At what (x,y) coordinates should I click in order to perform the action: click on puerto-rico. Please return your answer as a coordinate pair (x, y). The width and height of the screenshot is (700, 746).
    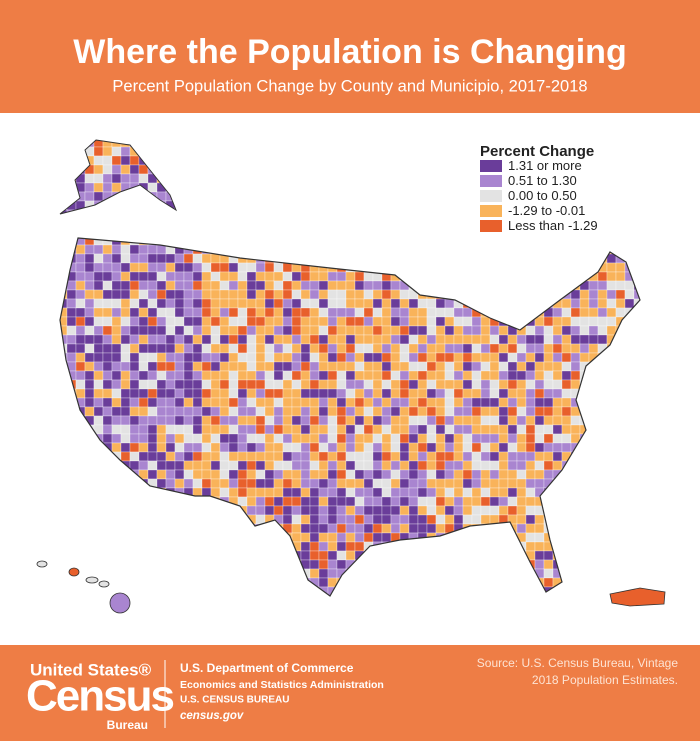
    Looking at the image, I should click on (637, 597).